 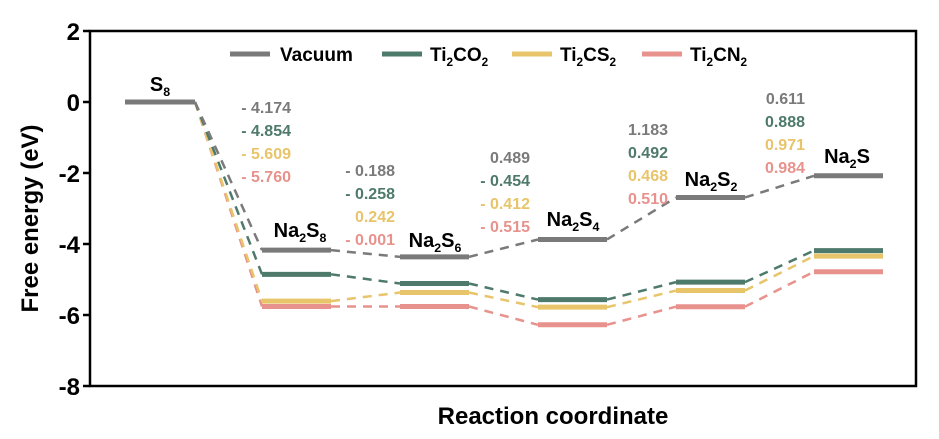 What do you see at coordinates (69, 316) in the screenshot?
I see `y-tick-label: -6` at bounding box center [69, 316].